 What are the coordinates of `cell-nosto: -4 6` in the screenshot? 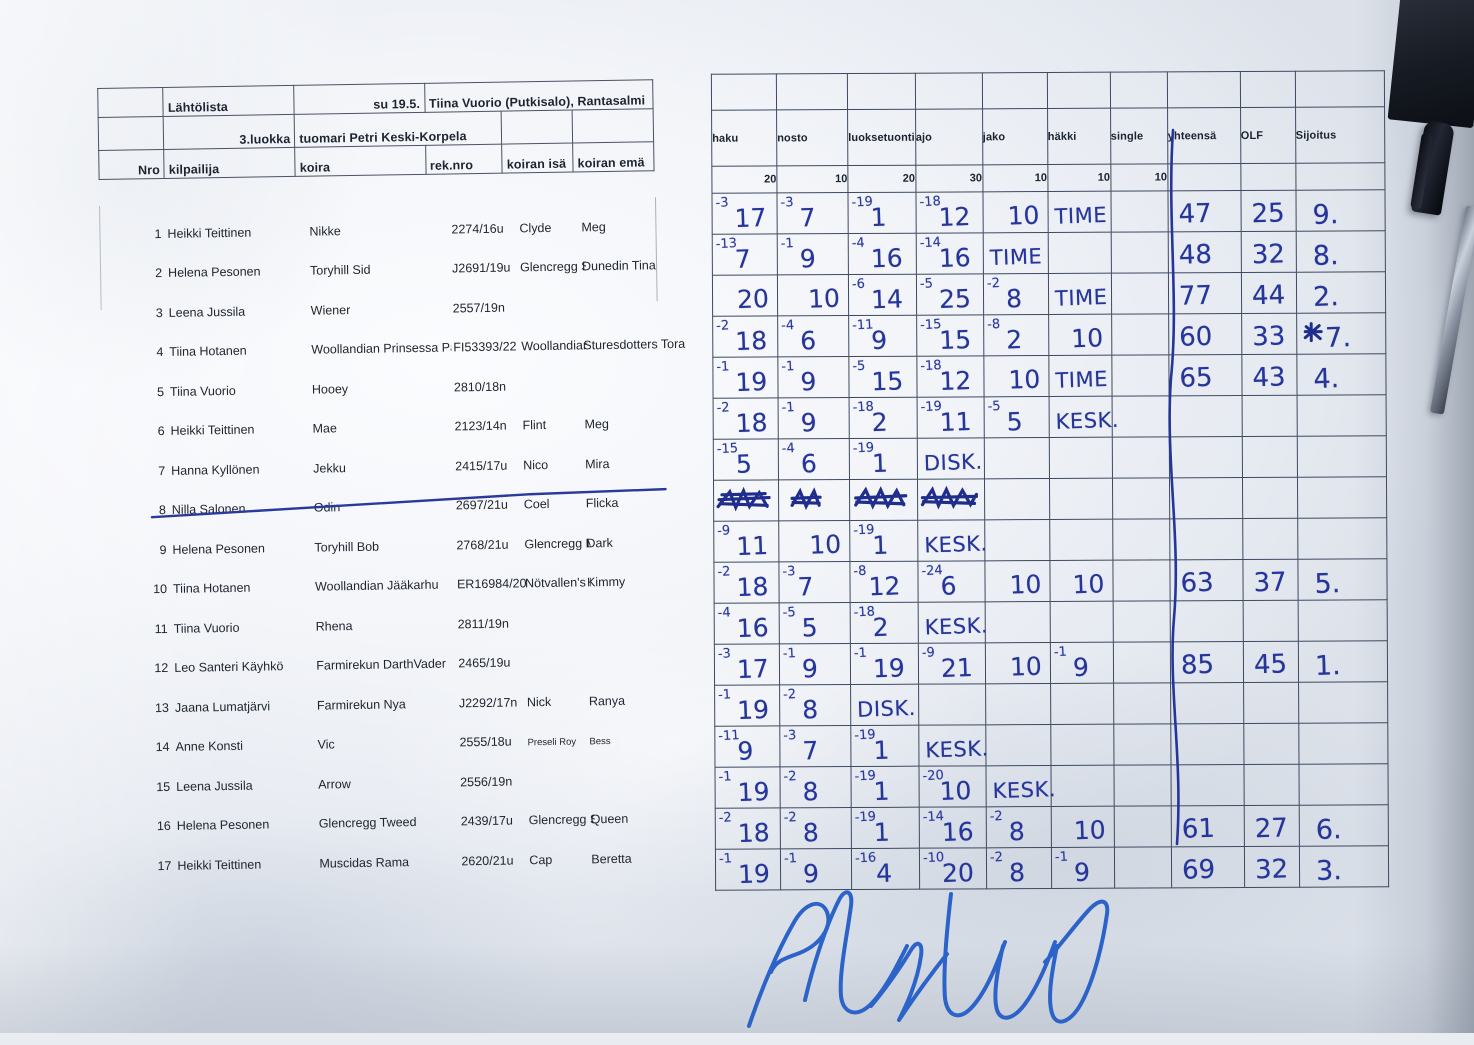 It's located at (813, 336).